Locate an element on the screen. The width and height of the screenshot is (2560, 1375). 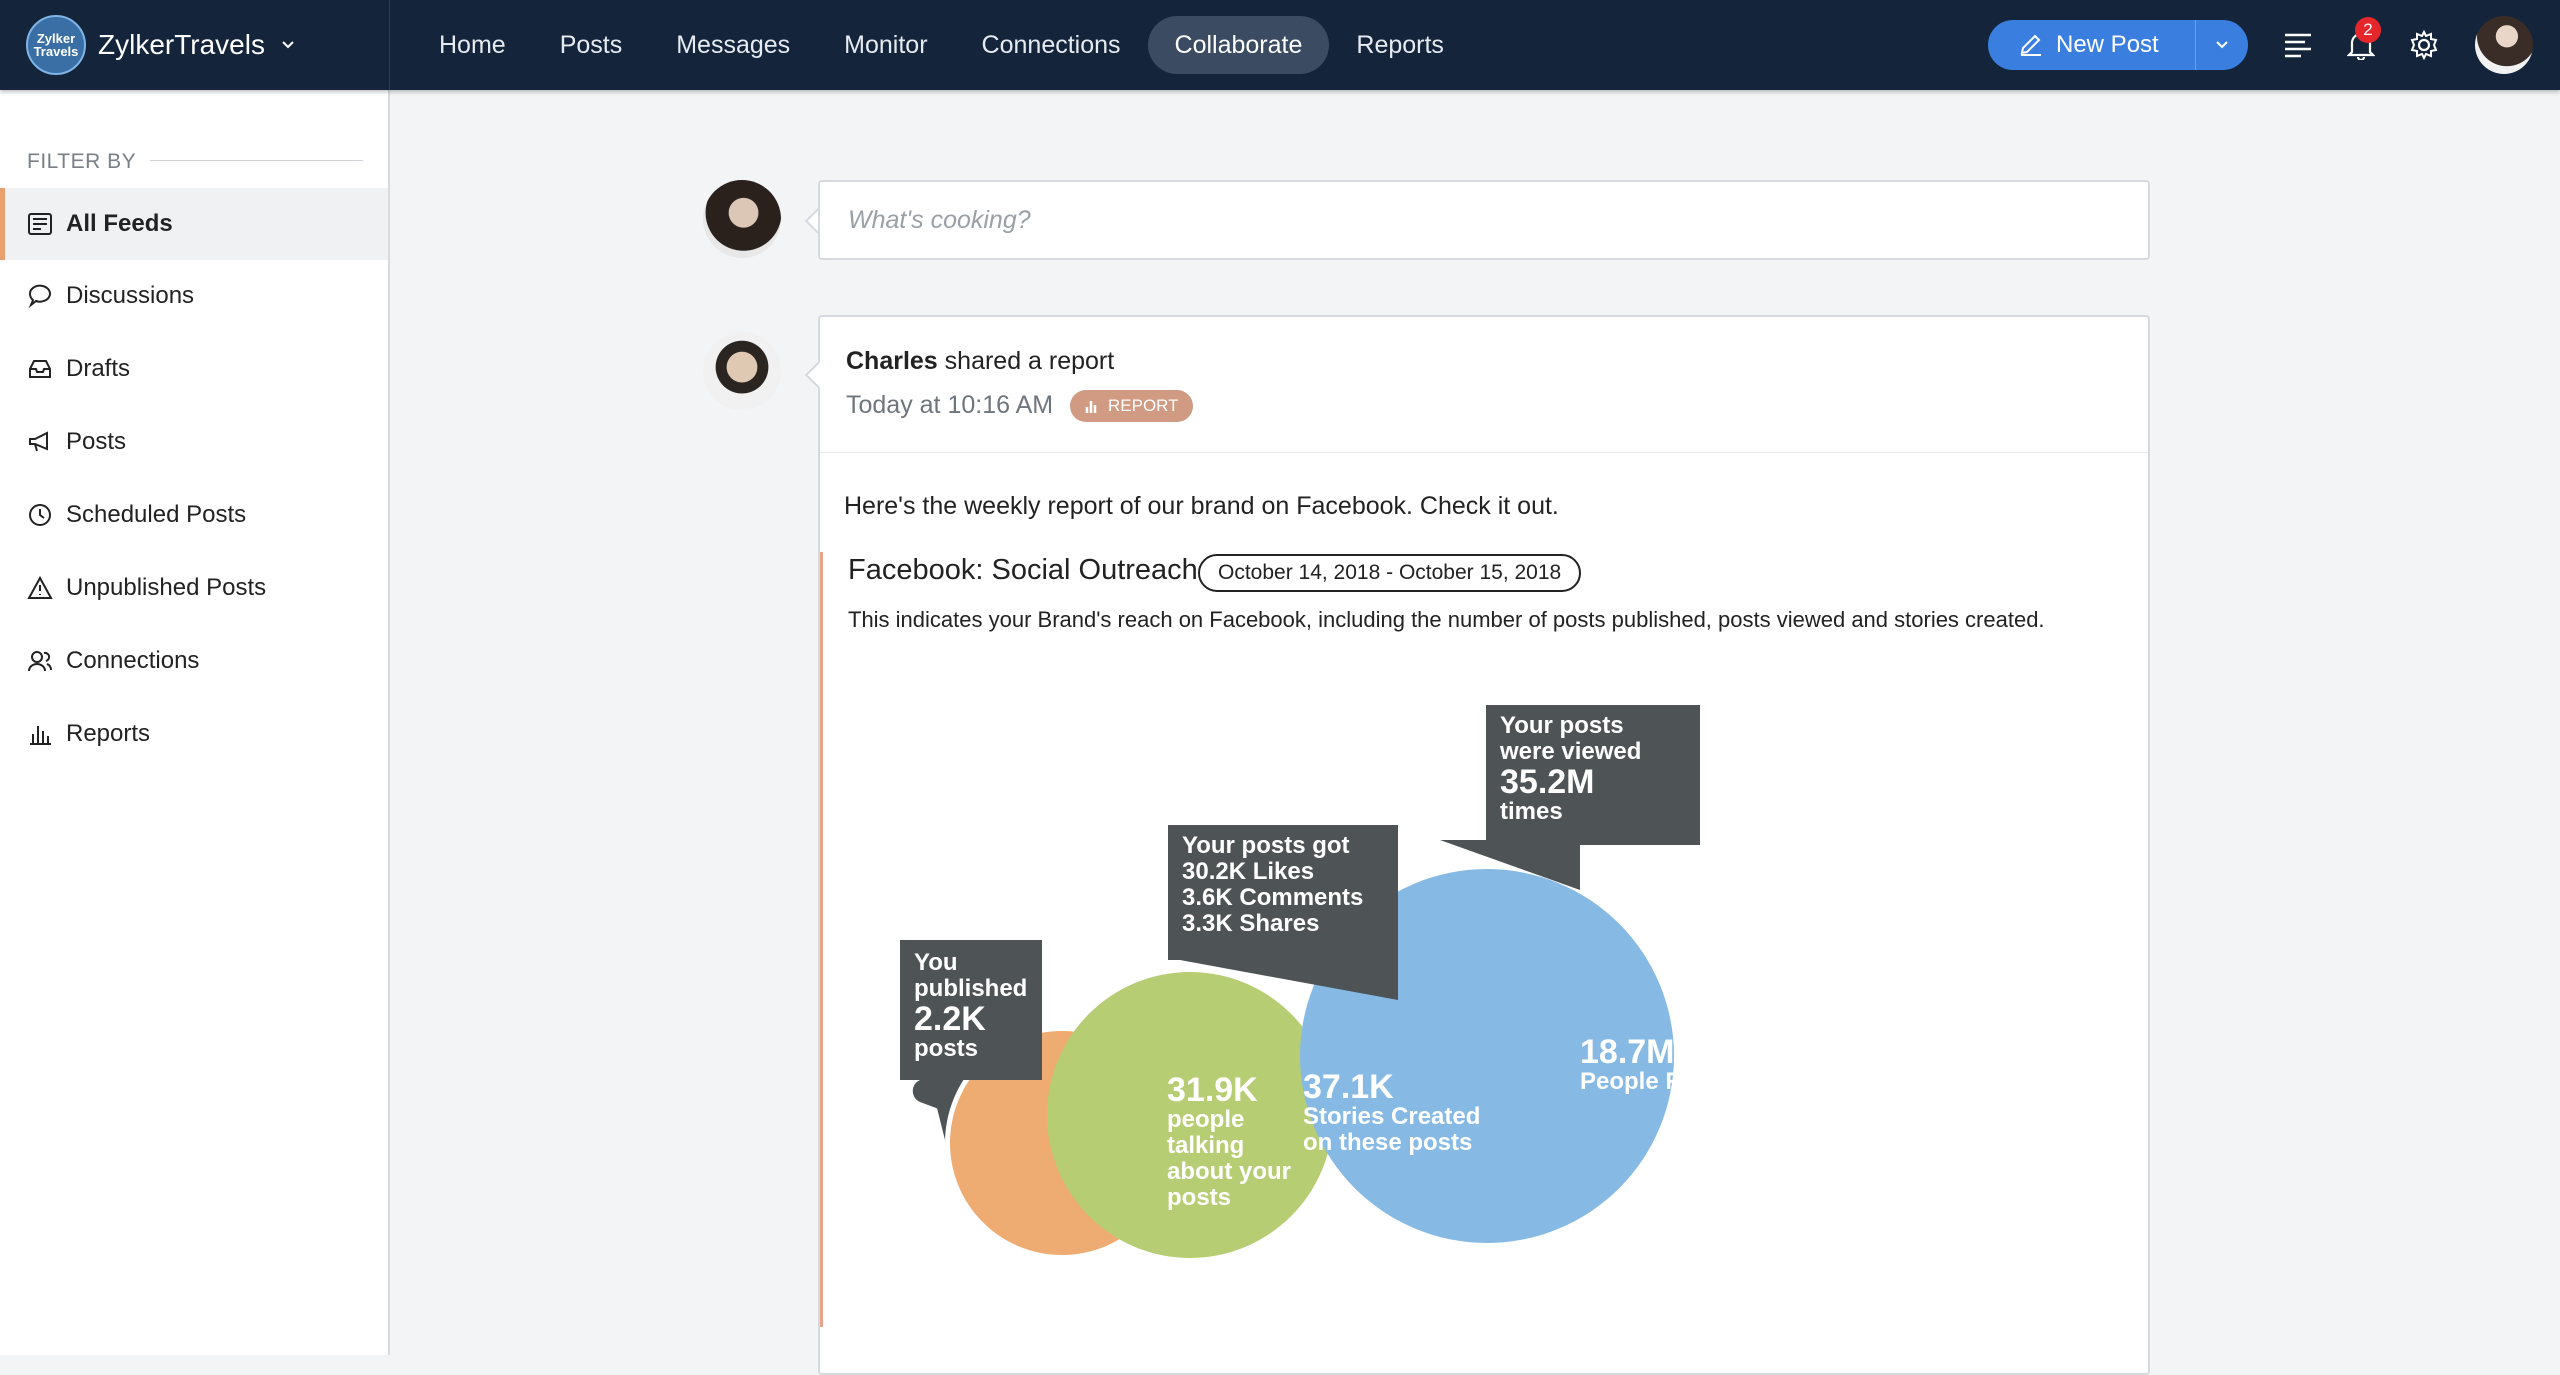
reach-value: 18.7M is located at coordinates (1627, 1052).